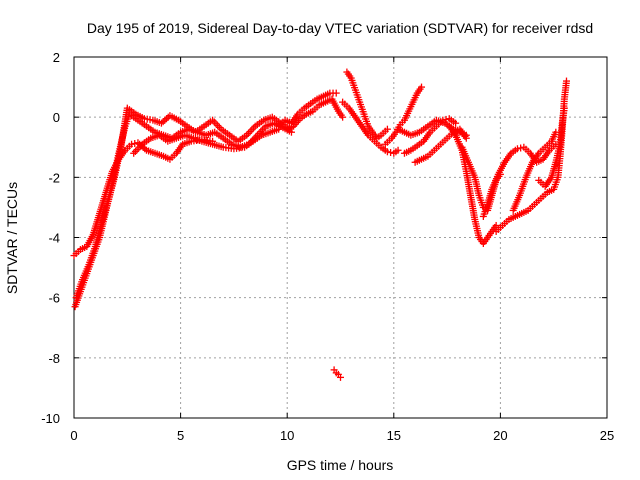  What do you see at coordinates (50, 418) in the screenshot?
I see `y-tick-label: -10` at bounding box center [50, 418].